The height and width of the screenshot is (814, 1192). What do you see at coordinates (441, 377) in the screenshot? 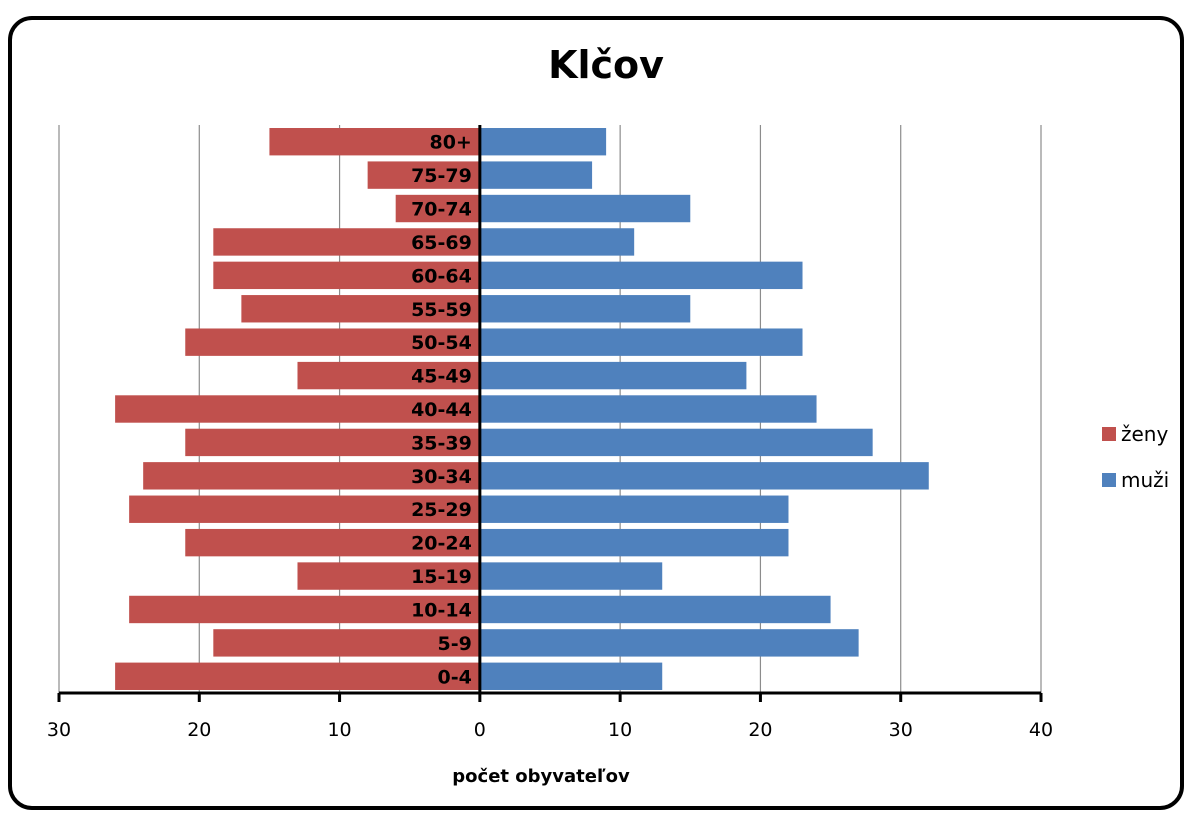
I see `category-label-45-49: 45-49` at bounding box center [441, 377].